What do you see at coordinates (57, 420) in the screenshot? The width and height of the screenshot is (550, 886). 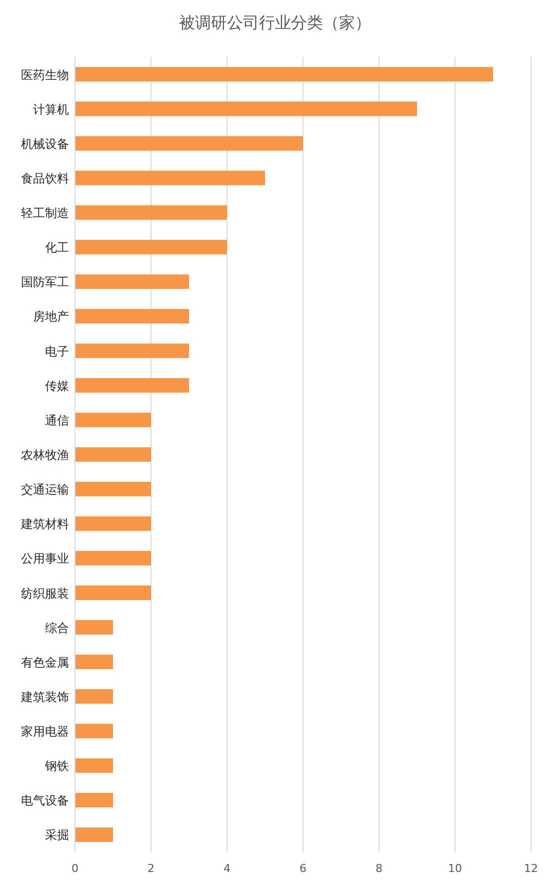 I see `y-tick-label: 通信` at bounding box center [57, 420].